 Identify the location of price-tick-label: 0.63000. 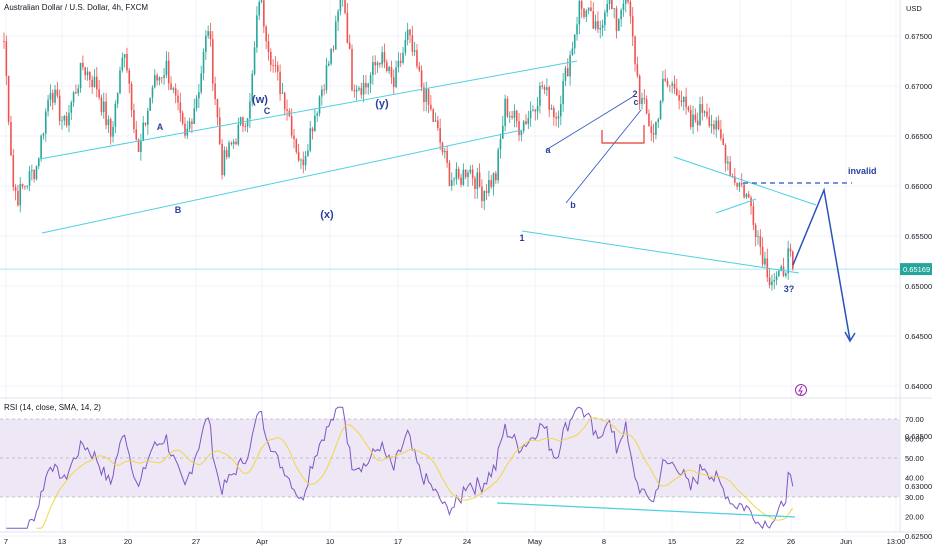
(918, 486).